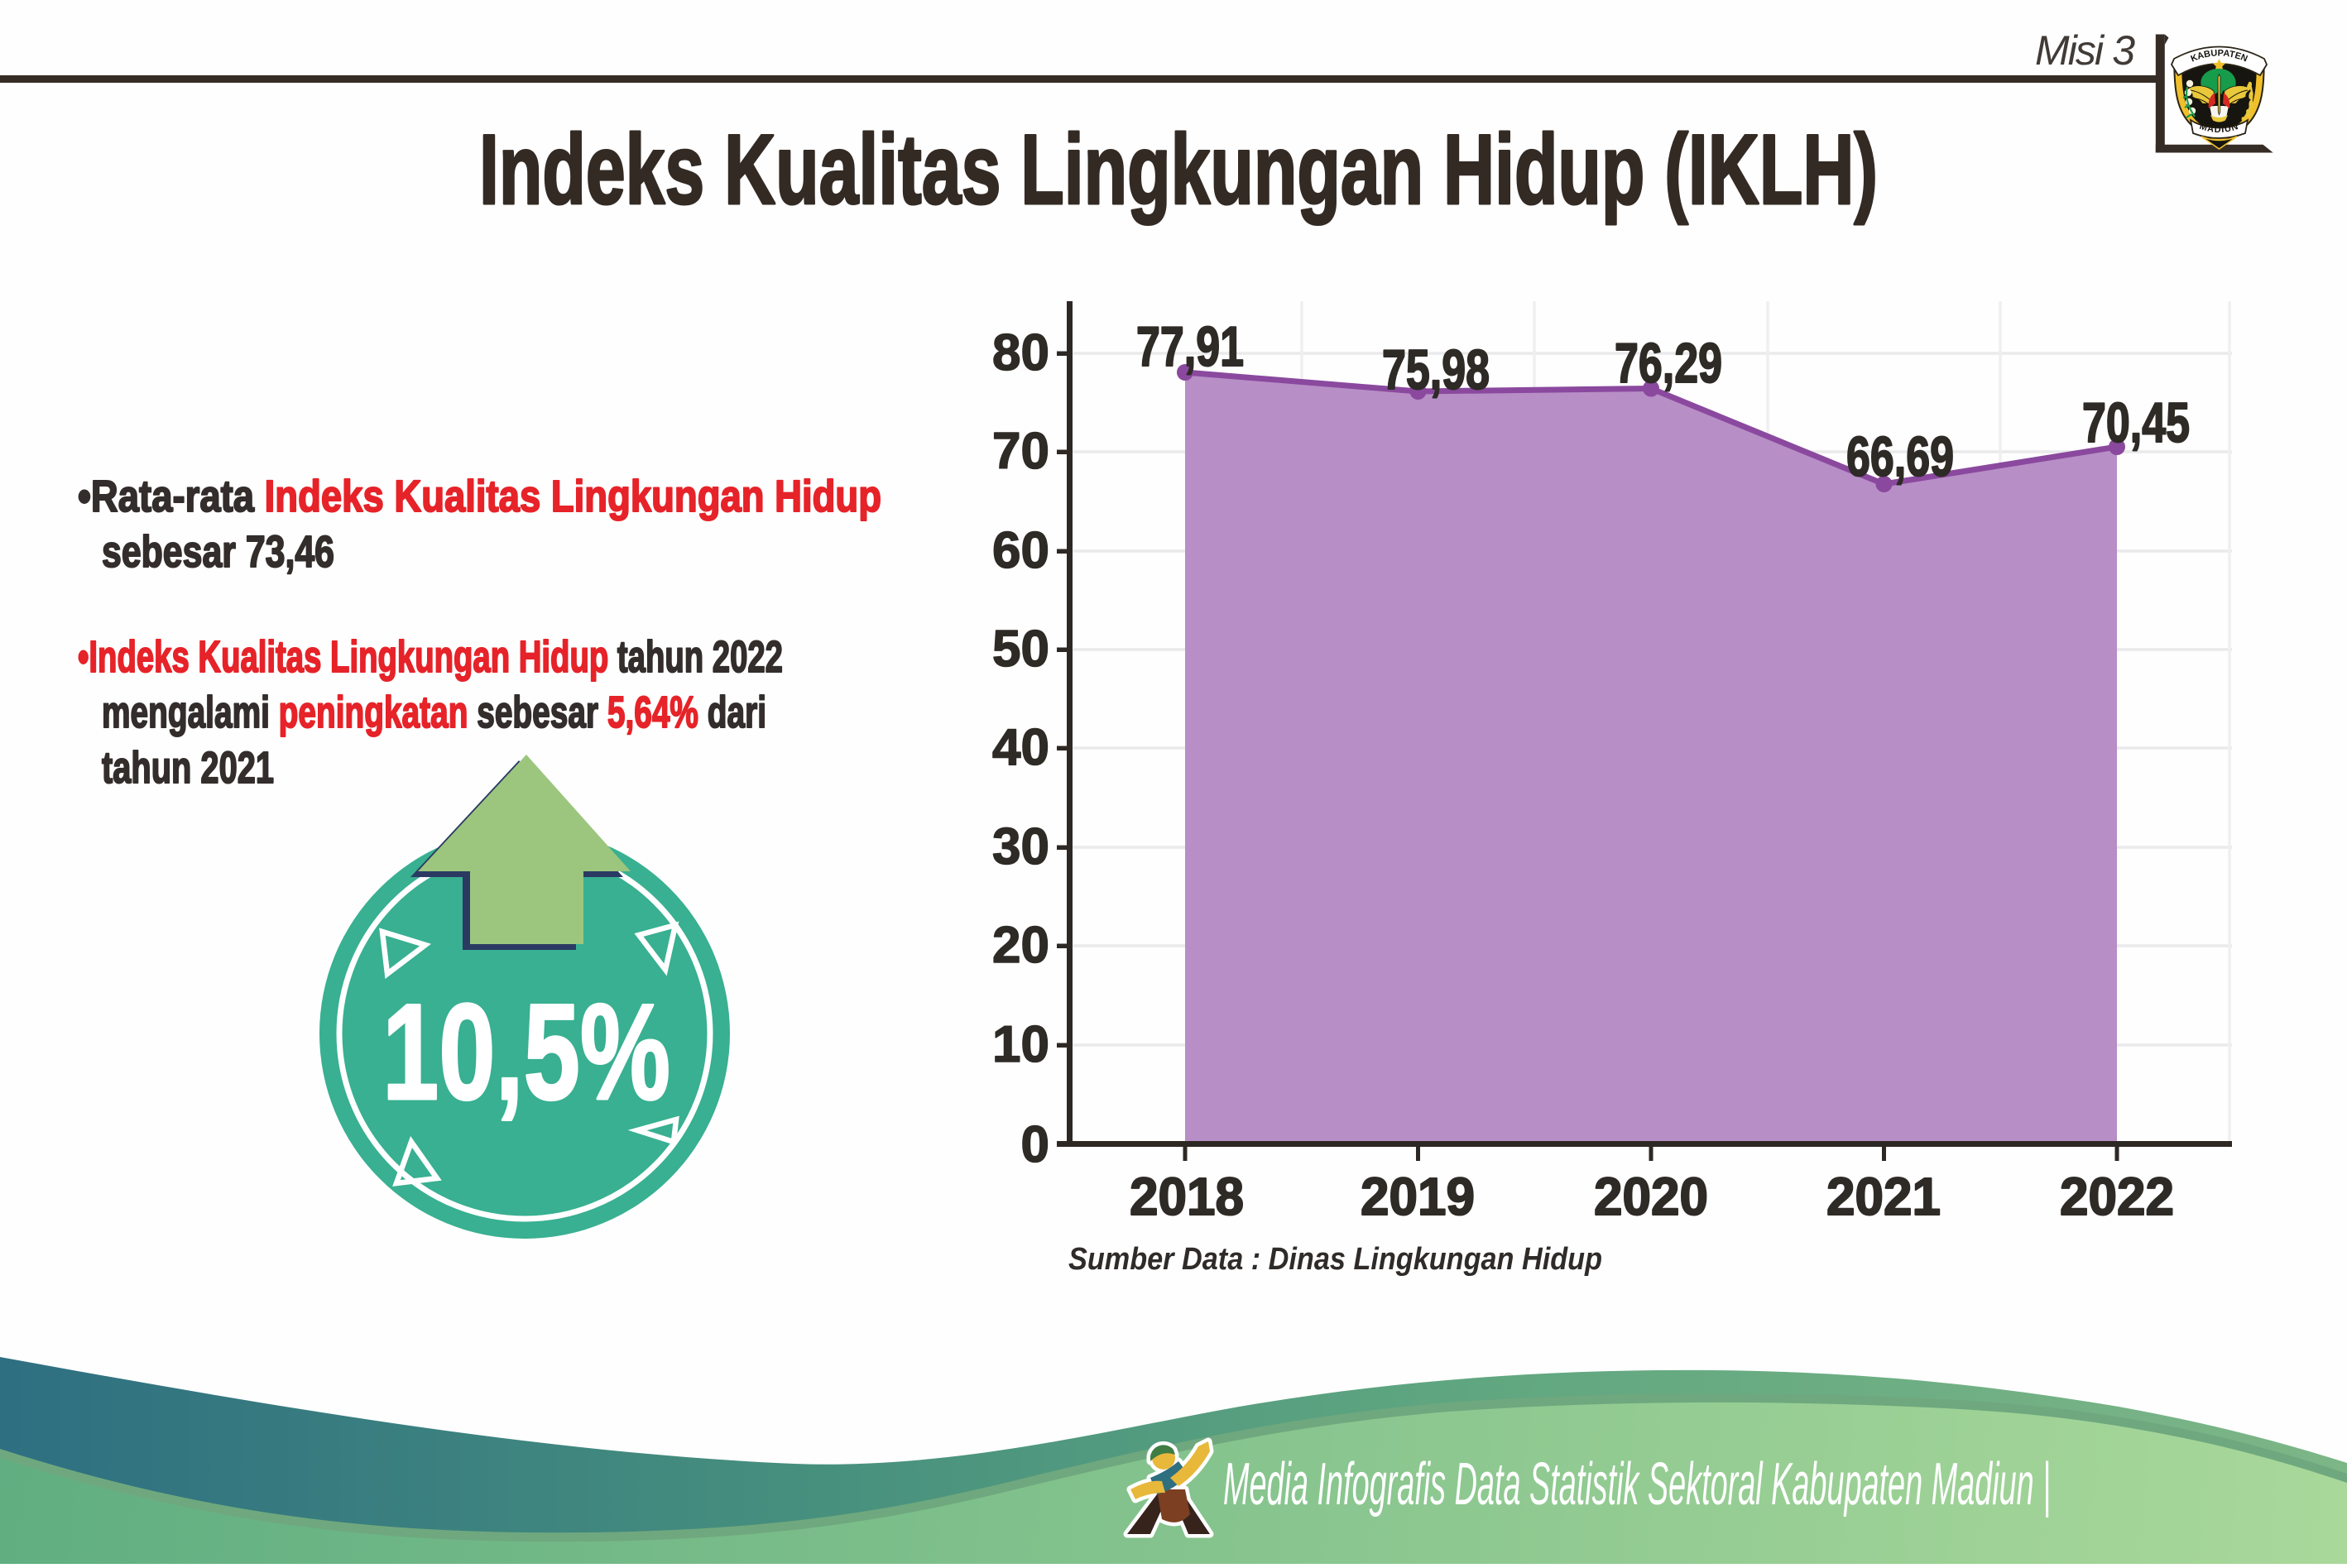  I want to click on svg-text: 77,91, so click(1190, 347).